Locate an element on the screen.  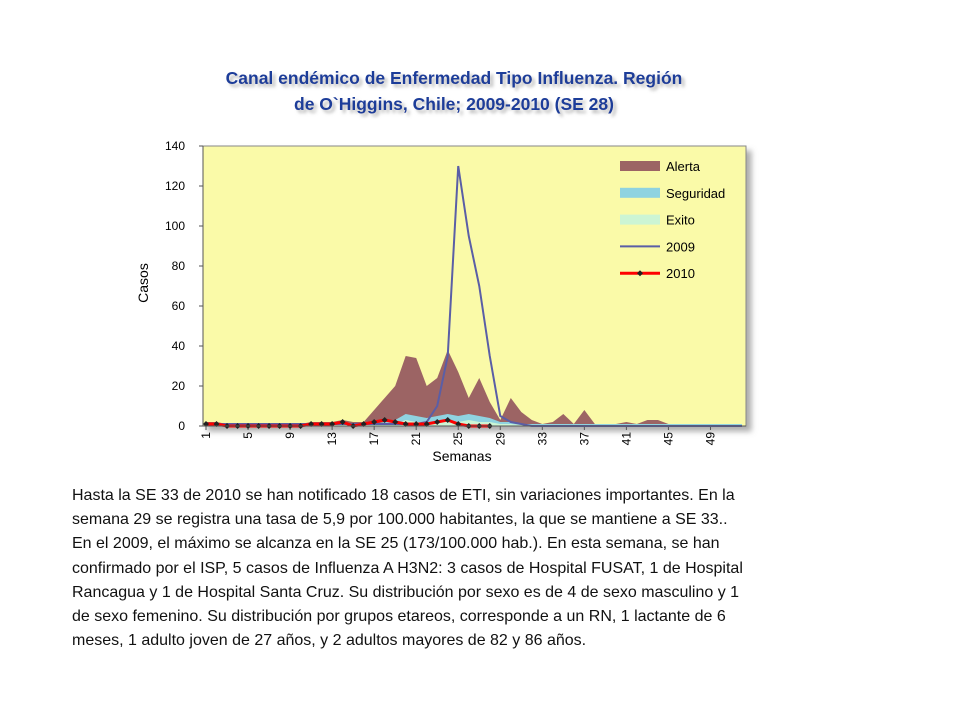
y-tick-label: 0 is located at coordinates (181, 426).